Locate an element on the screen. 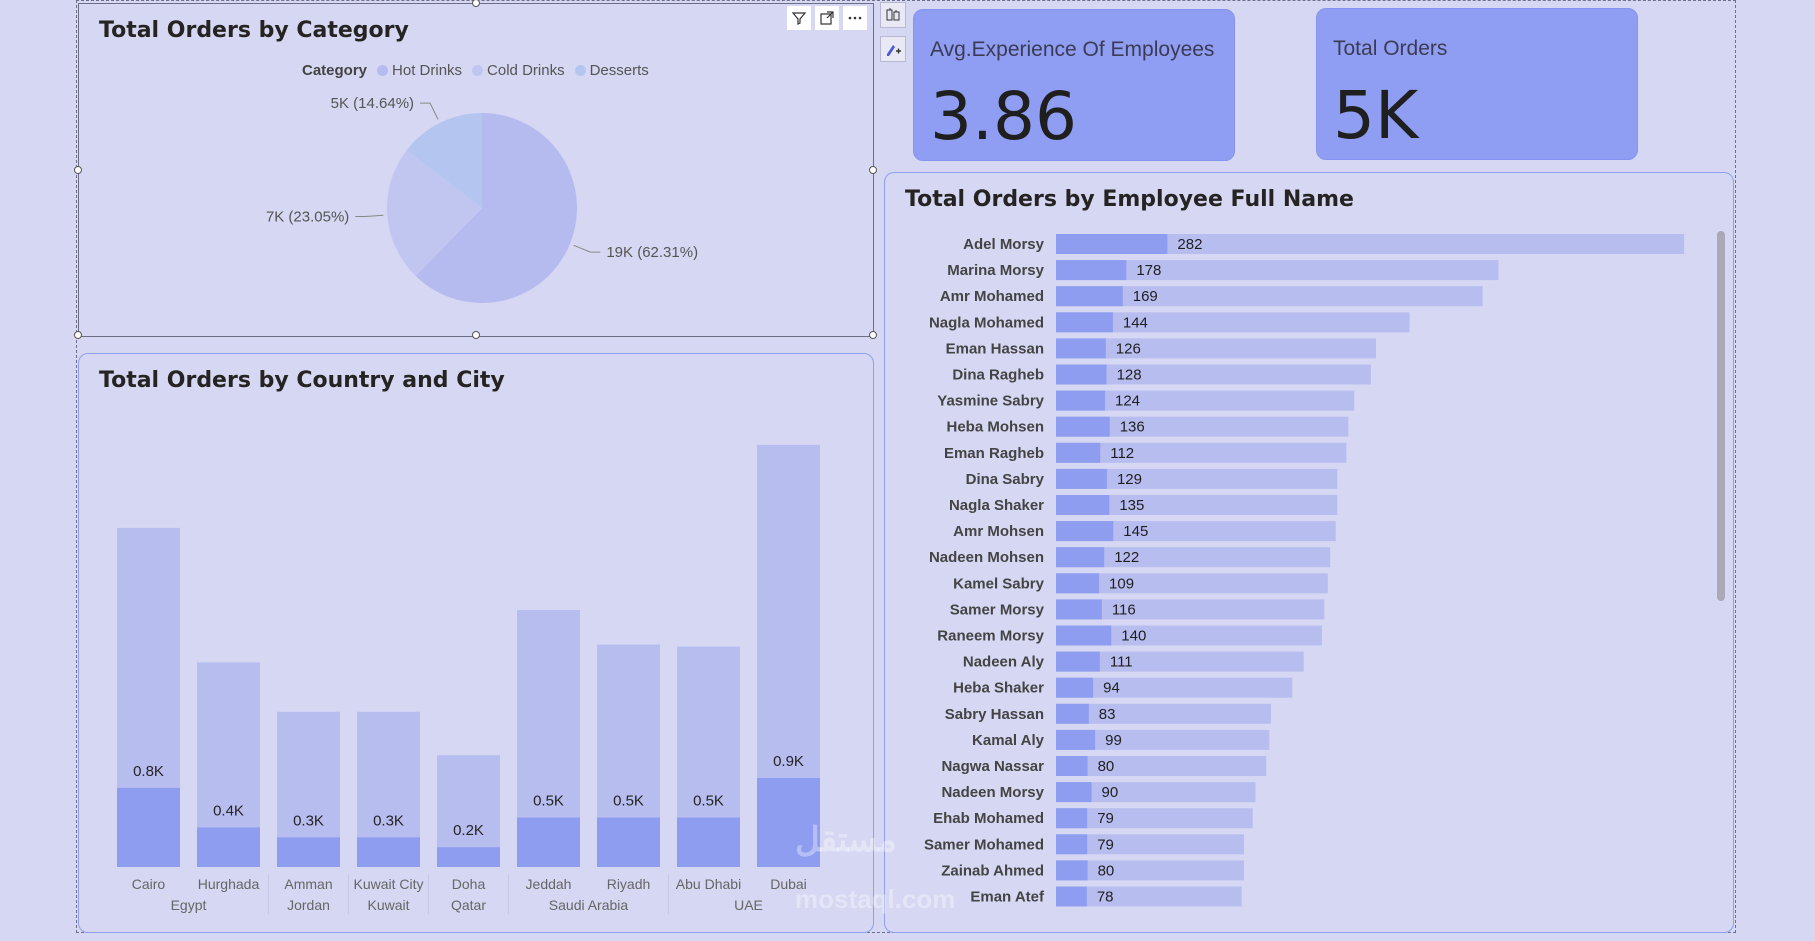  x-axis-group-label: UAE is located at coordinates (748, 905).